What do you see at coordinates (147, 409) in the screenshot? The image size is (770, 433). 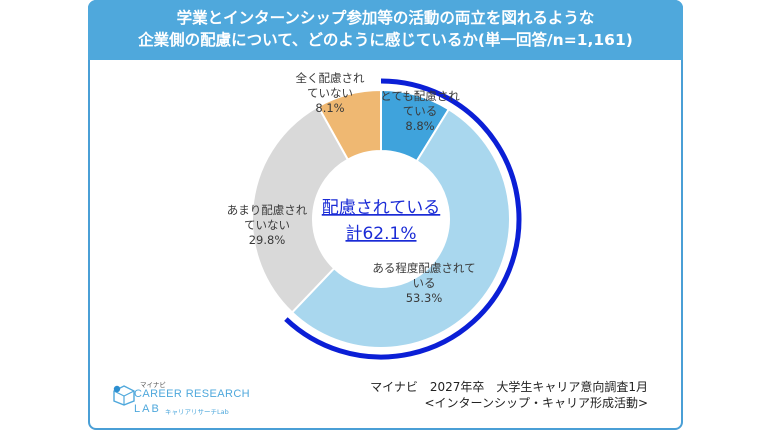 I see `logo-brand-lab: LAB` at bounding box center [147, 409].